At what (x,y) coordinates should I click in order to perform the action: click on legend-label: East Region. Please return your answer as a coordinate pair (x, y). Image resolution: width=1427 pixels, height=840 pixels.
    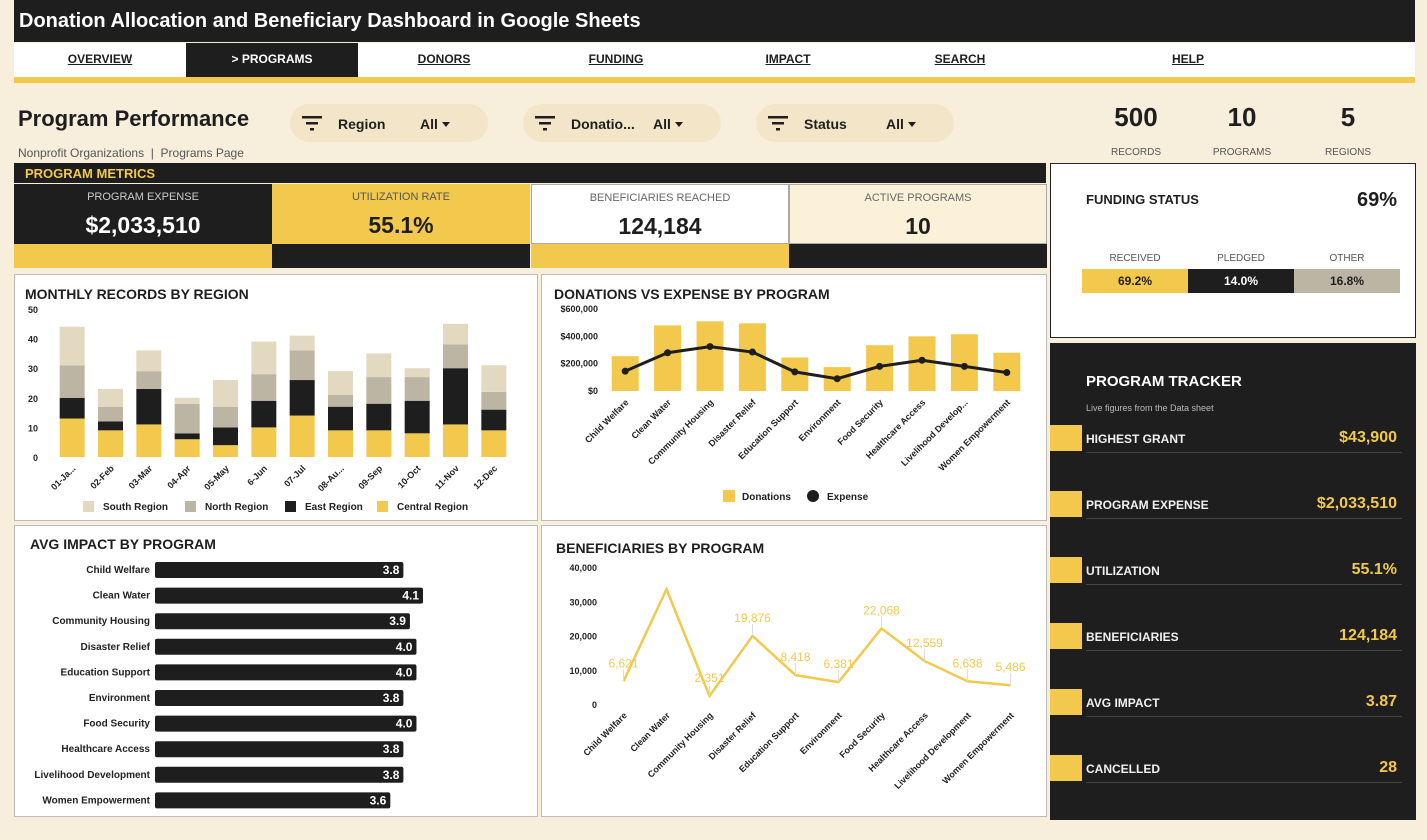
    Looking at the image, I should click on (334, 507).